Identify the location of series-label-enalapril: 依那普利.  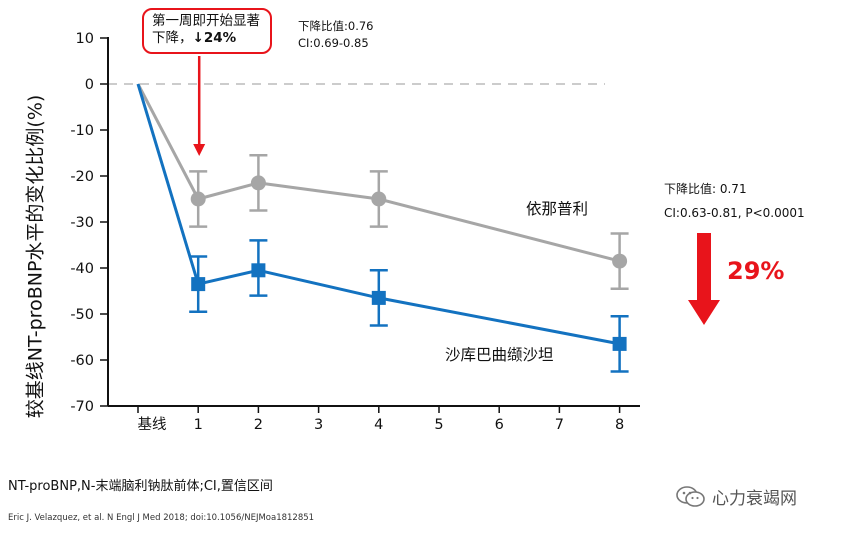
(557, 209).